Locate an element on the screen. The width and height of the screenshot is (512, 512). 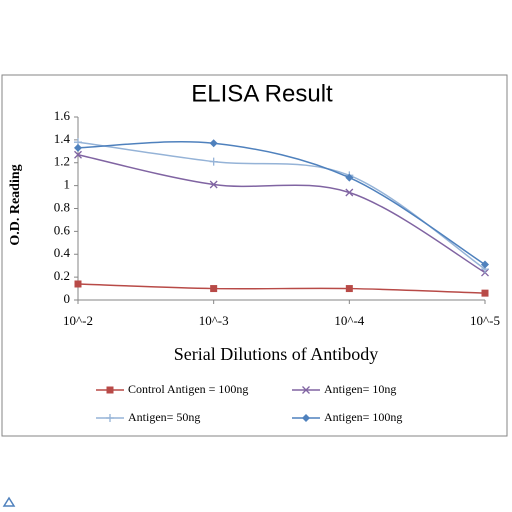
chart-title: ELISA Result is located at coordinates (262, 93).